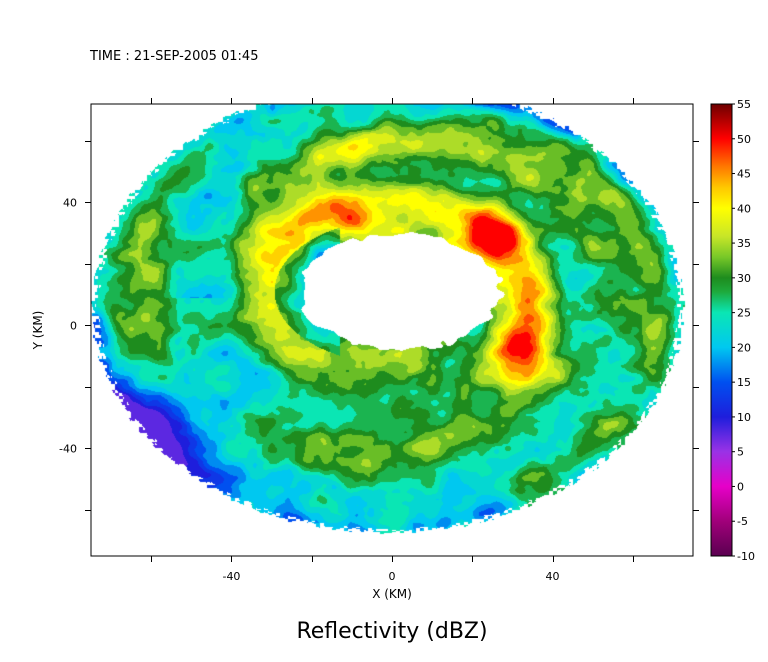 Image resolution: width=768 pixels, height=662 pixels. What do you see at coordinates (392, 594) in the screenshot?
I see `x-axis-label: X (KM)` at bounding box center [392, 594].